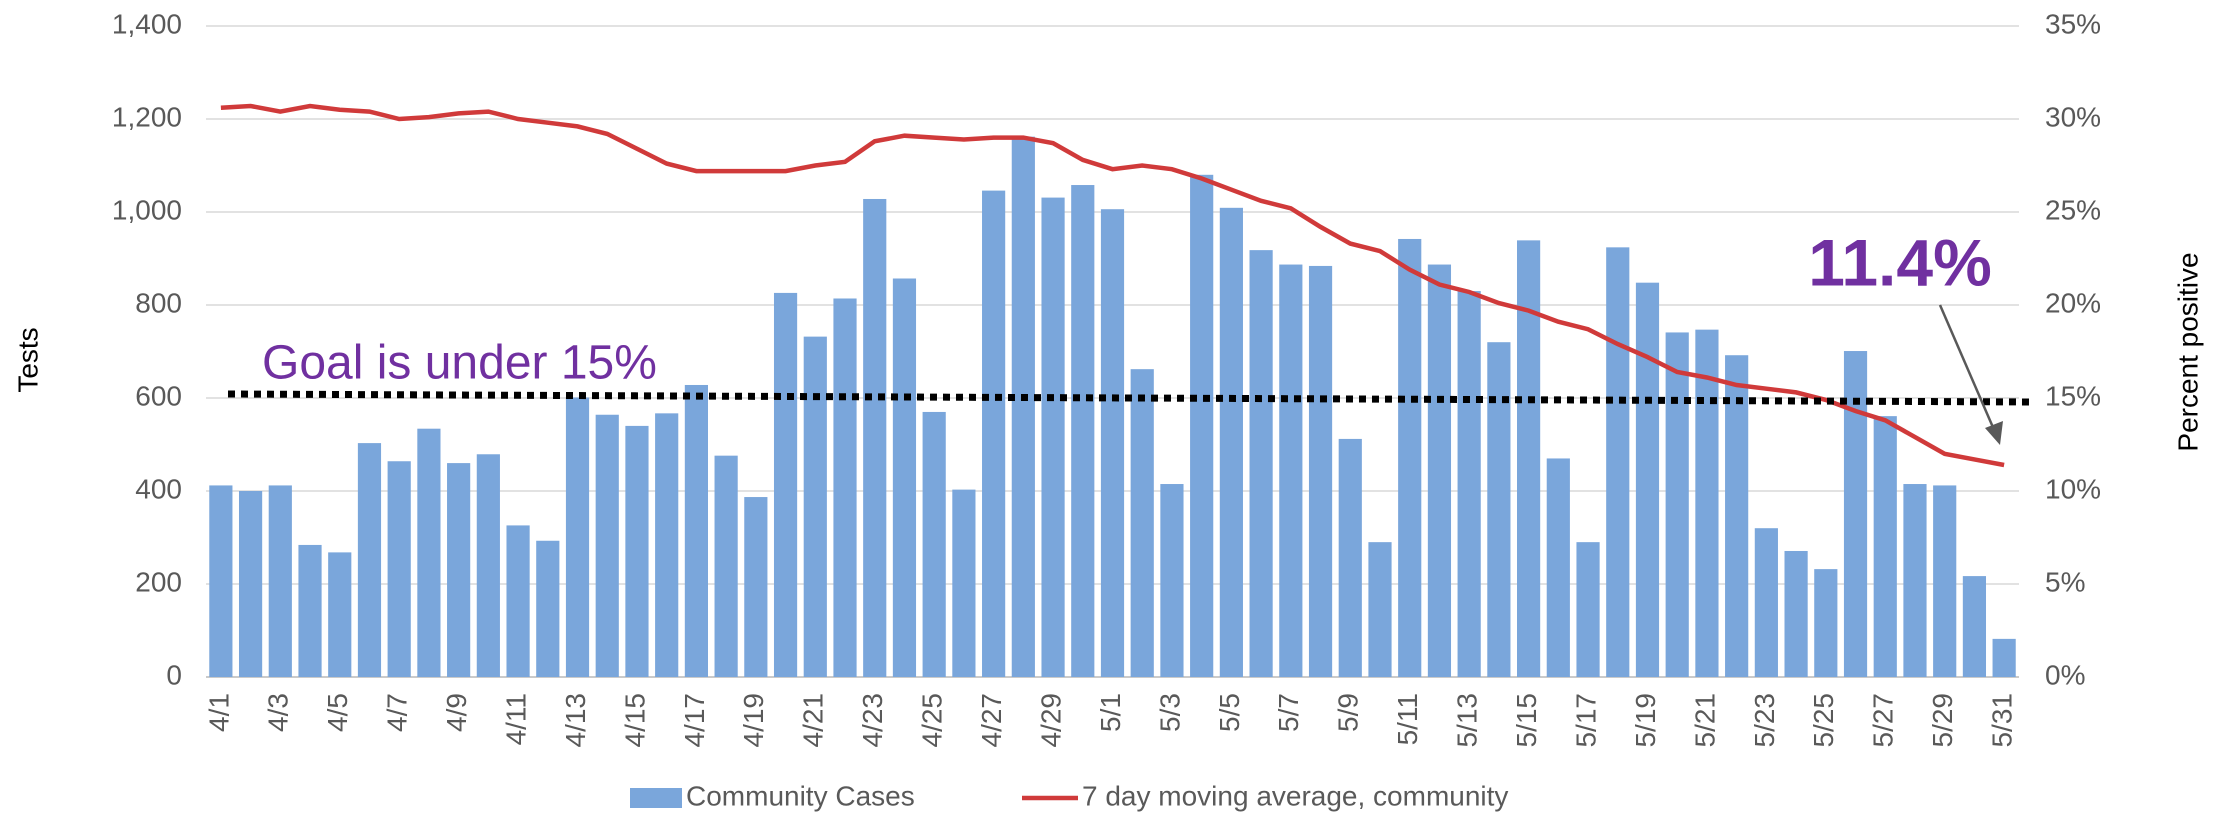 This screenshot has width=2216, height=813. I want to click on y2-tick-label: 30%, so click(2073, 116).